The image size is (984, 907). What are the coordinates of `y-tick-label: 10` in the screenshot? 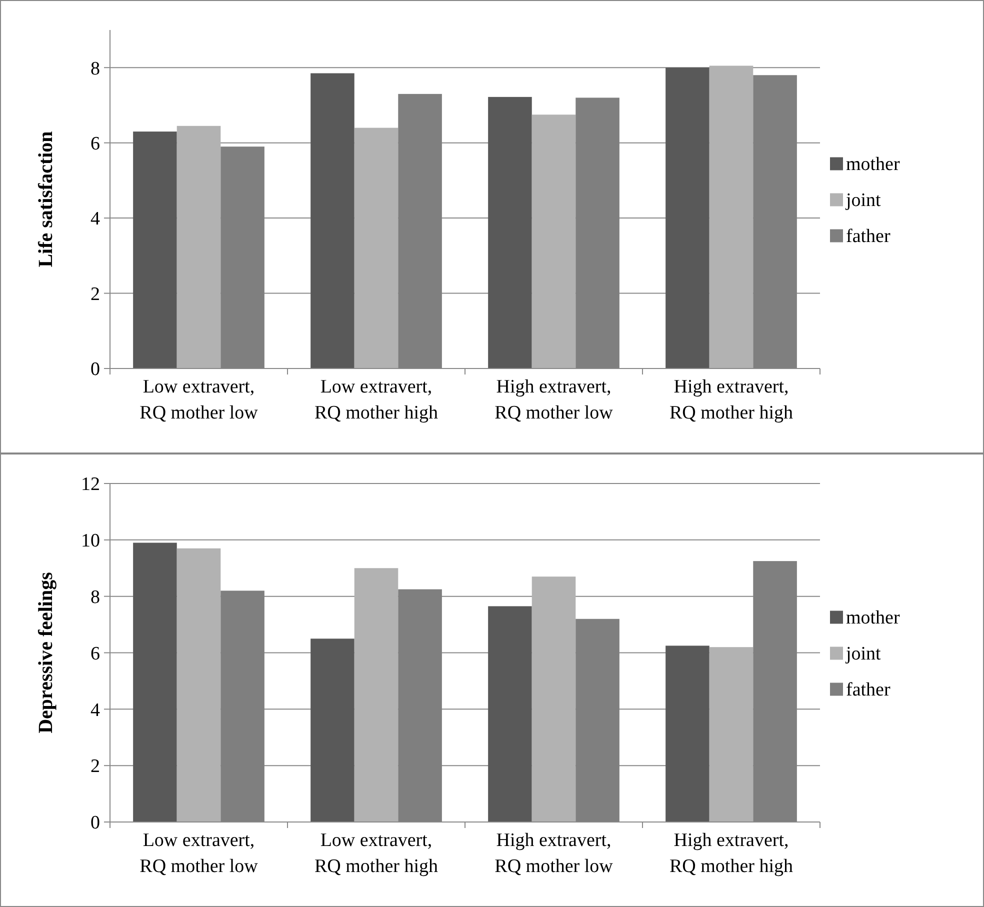 It's located at (90, 541).